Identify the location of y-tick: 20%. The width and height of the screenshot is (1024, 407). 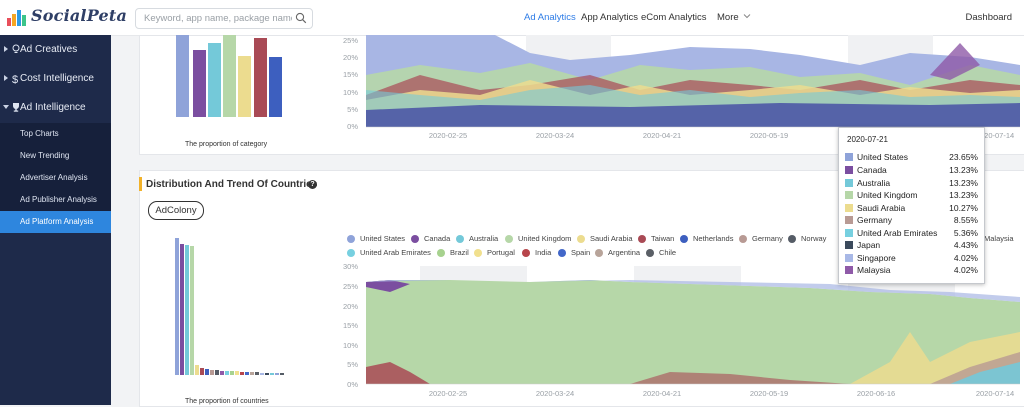
(350, 57).